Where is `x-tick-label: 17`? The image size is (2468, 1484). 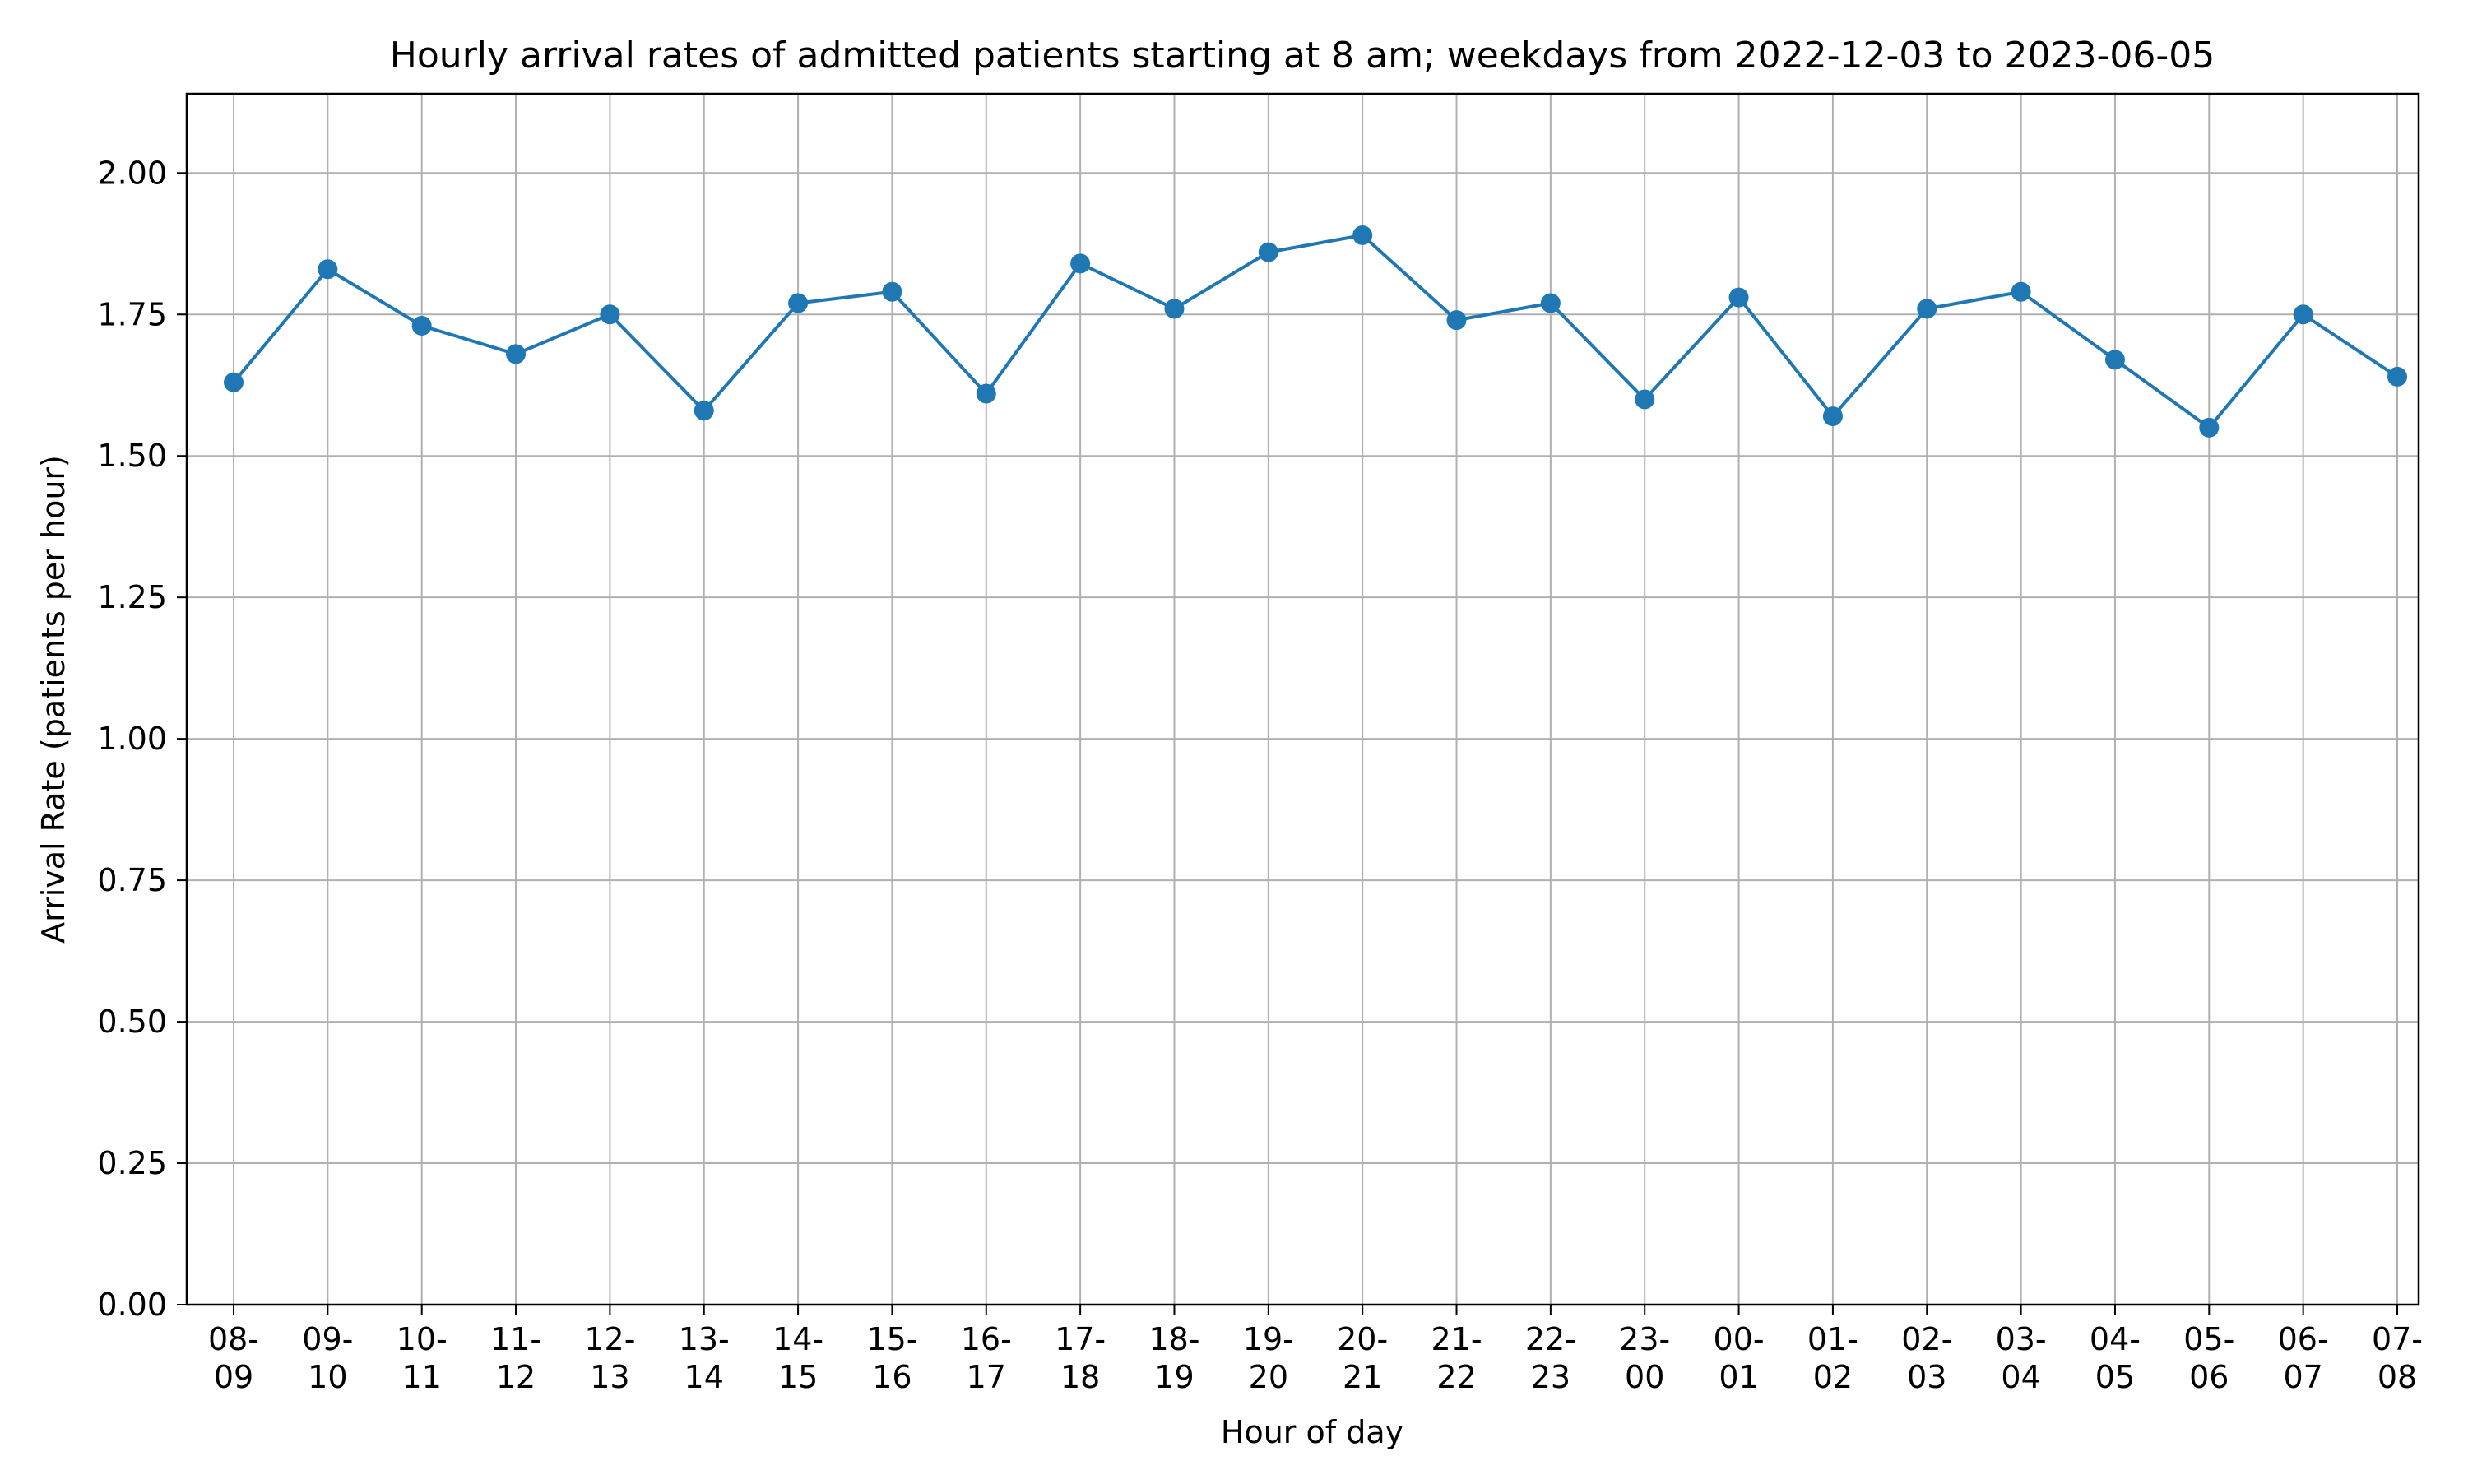
x-tick-label: 17 is located at coordinates (986, 1377).